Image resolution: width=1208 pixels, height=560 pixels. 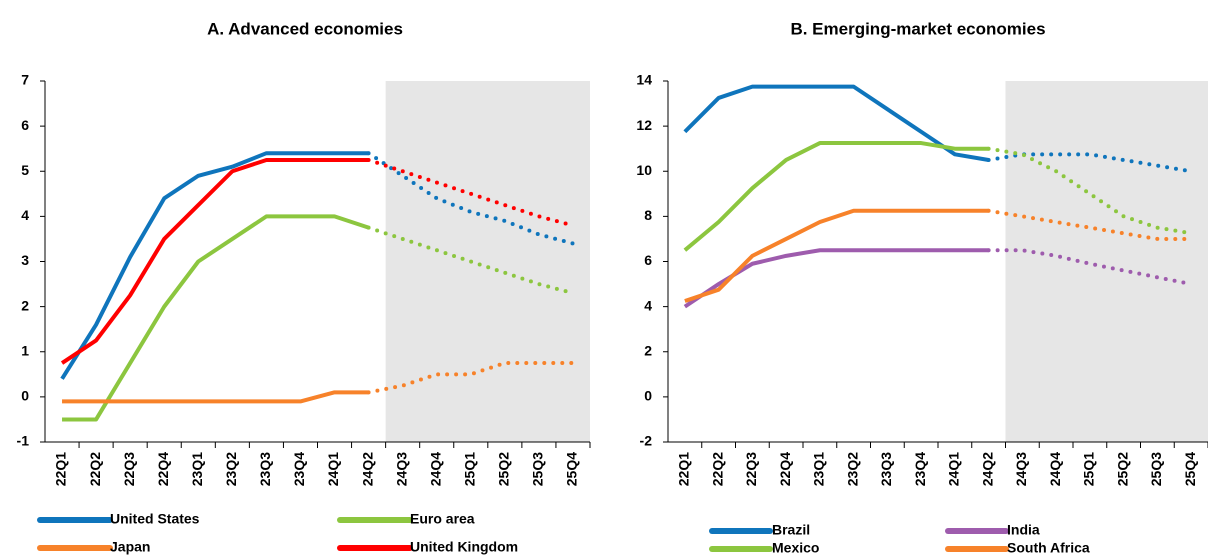 What do you see at coordinates (917, 28) in the screenshot?
I see `chart-title: B. Emerging-market economies` at bounding box center [917, 28].